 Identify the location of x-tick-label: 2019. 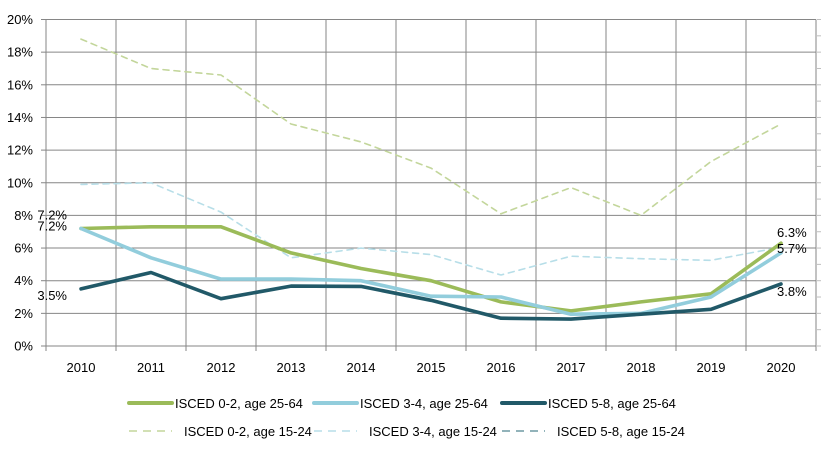
(711, 367).